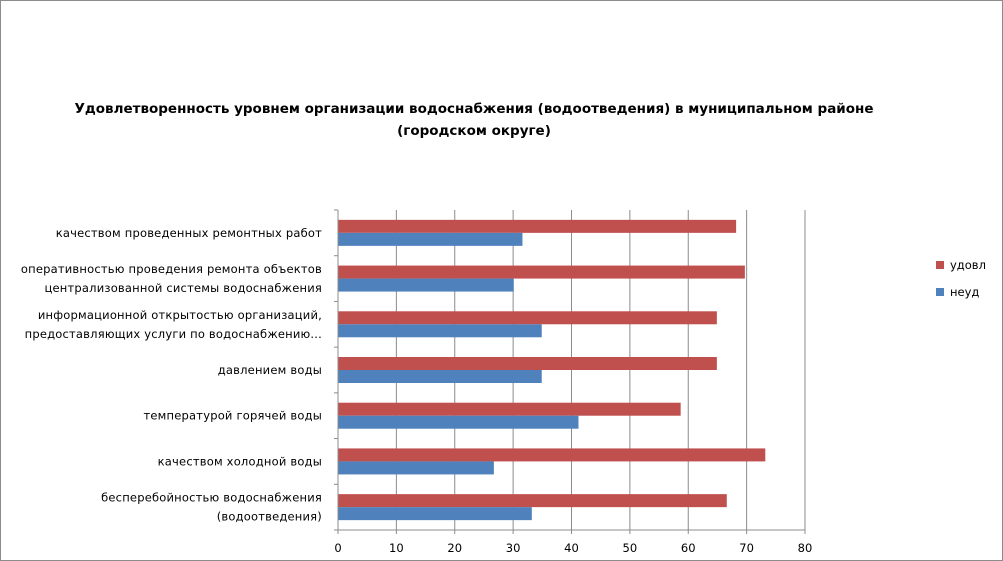  Describe the element at coordinates (968, 265) in the screenshot. I see `legend-label-удовл: удовл` at that location.